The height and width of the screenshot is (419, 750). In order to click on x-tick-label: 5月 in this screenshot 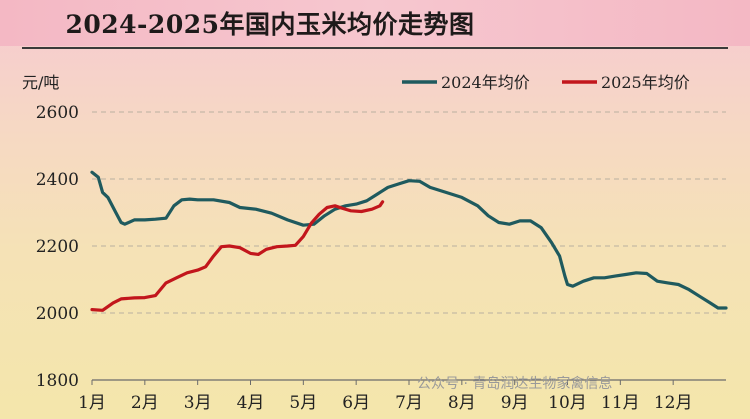, I will do `click(303, 403)`.